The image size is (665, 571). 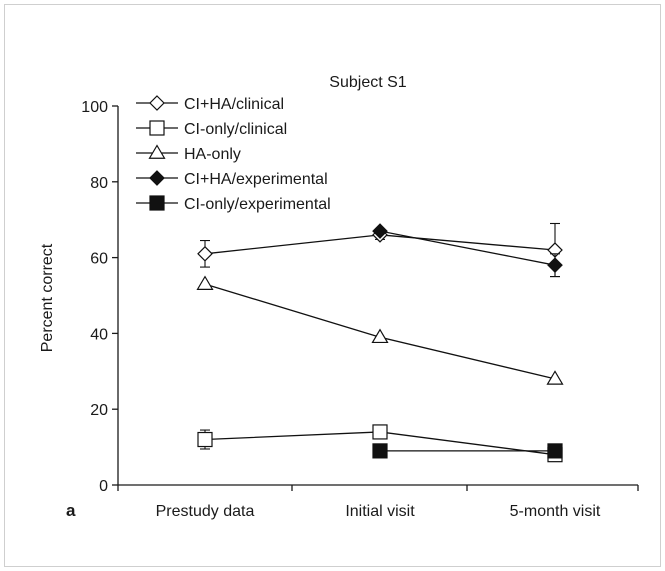 What do you see at coordinates (99, 410) in the screenshot?
I see `y-tick-label: 20` at bounding box center [99, 410].